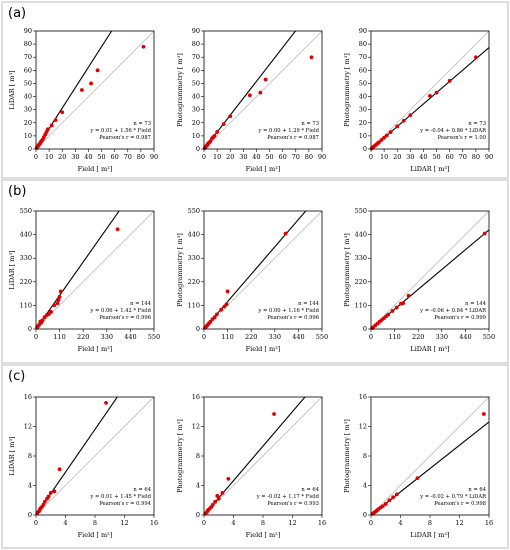 Image resolution: width=510 pixels, height=550 pixels. What do you see at coordinates (460, 318) in the screenshot?
I see `stats-annotation: Pearson's r = 0.999` at bounding box center [460, 318].